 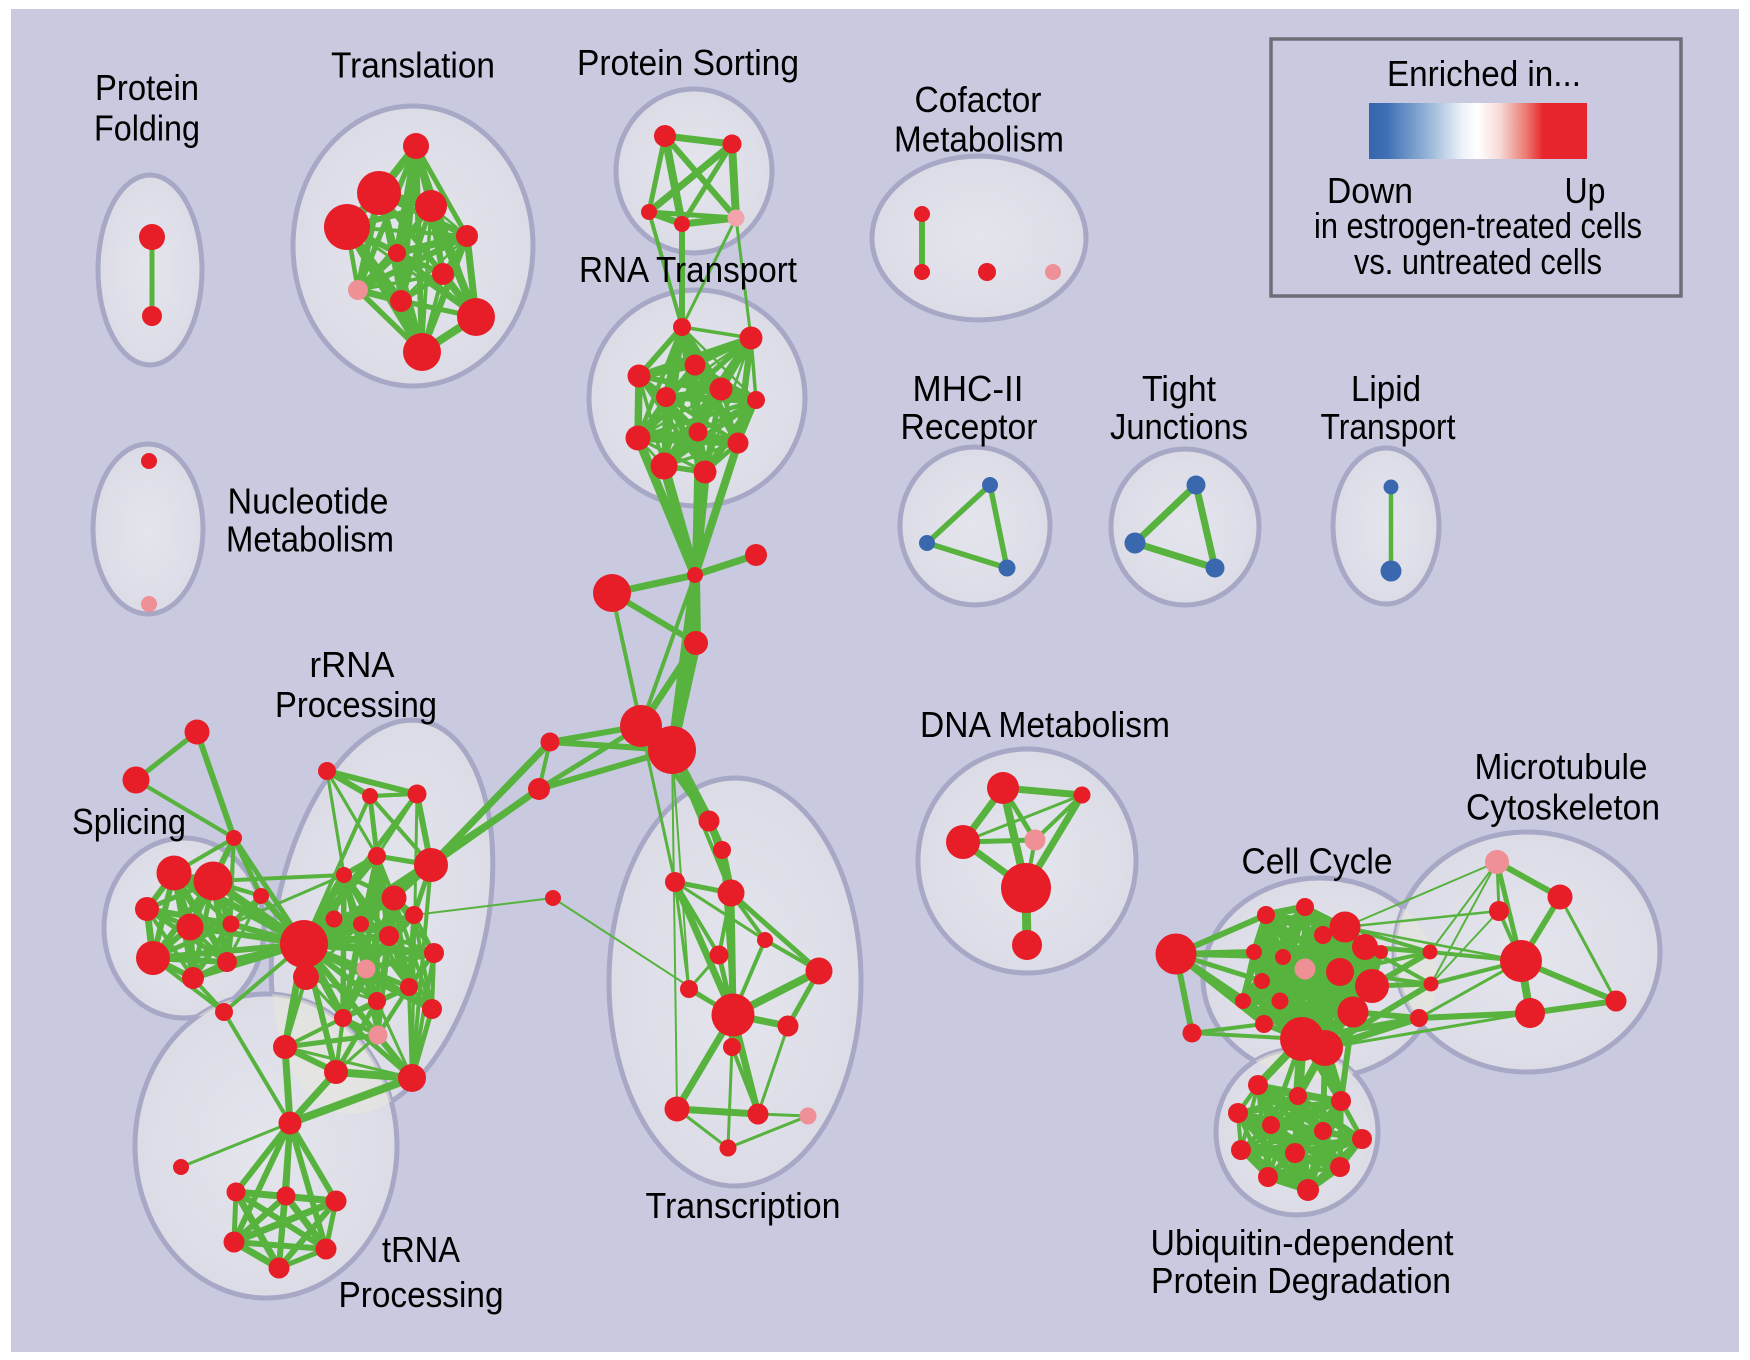 What do you see at coordinates (743, 1205) in the screenshot?
I see `svg-text: Transcription` at bounding box center [743, 1205].